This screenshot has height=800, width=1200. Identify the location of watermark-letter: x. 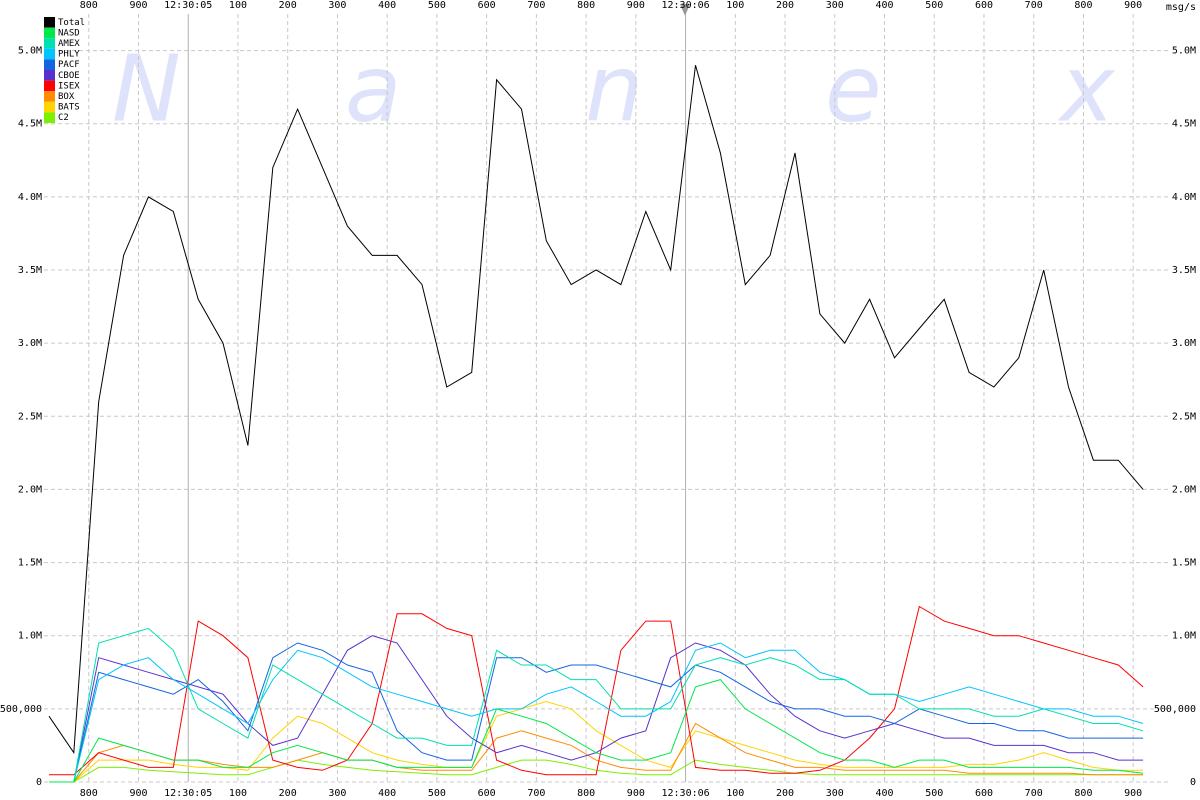
(1086, 88).